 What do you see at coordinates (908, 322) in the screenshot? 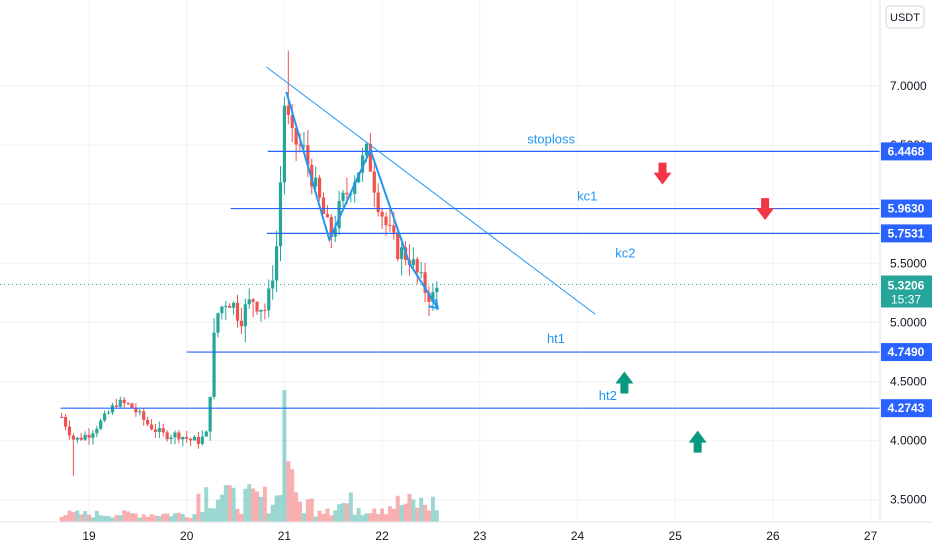
I see `y-tick-label: 5.0000` at bounding box center [908, 322].